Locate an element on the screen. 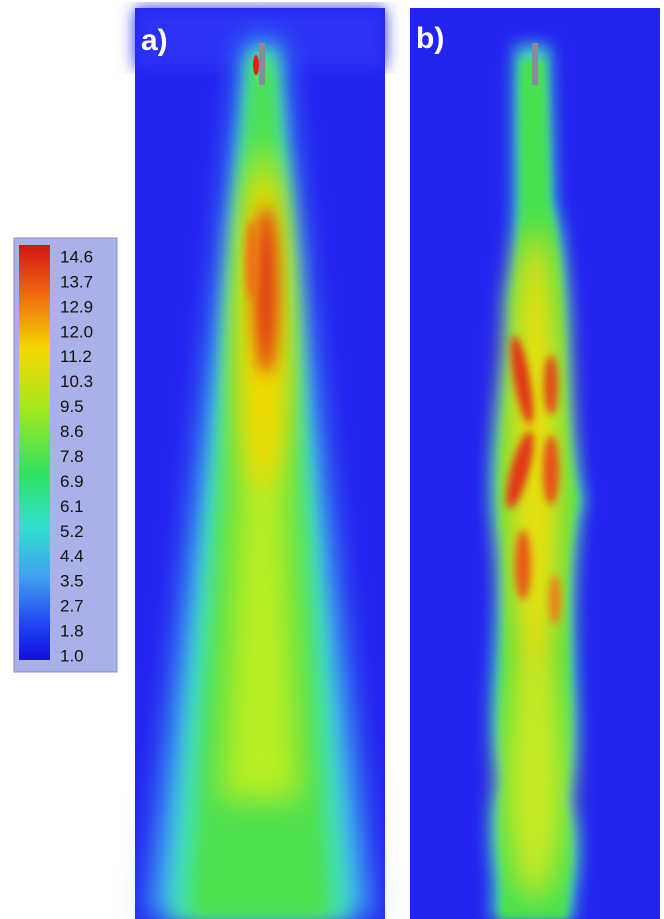  colorbar-label: 12.0 is located at coordinates (76, 331).